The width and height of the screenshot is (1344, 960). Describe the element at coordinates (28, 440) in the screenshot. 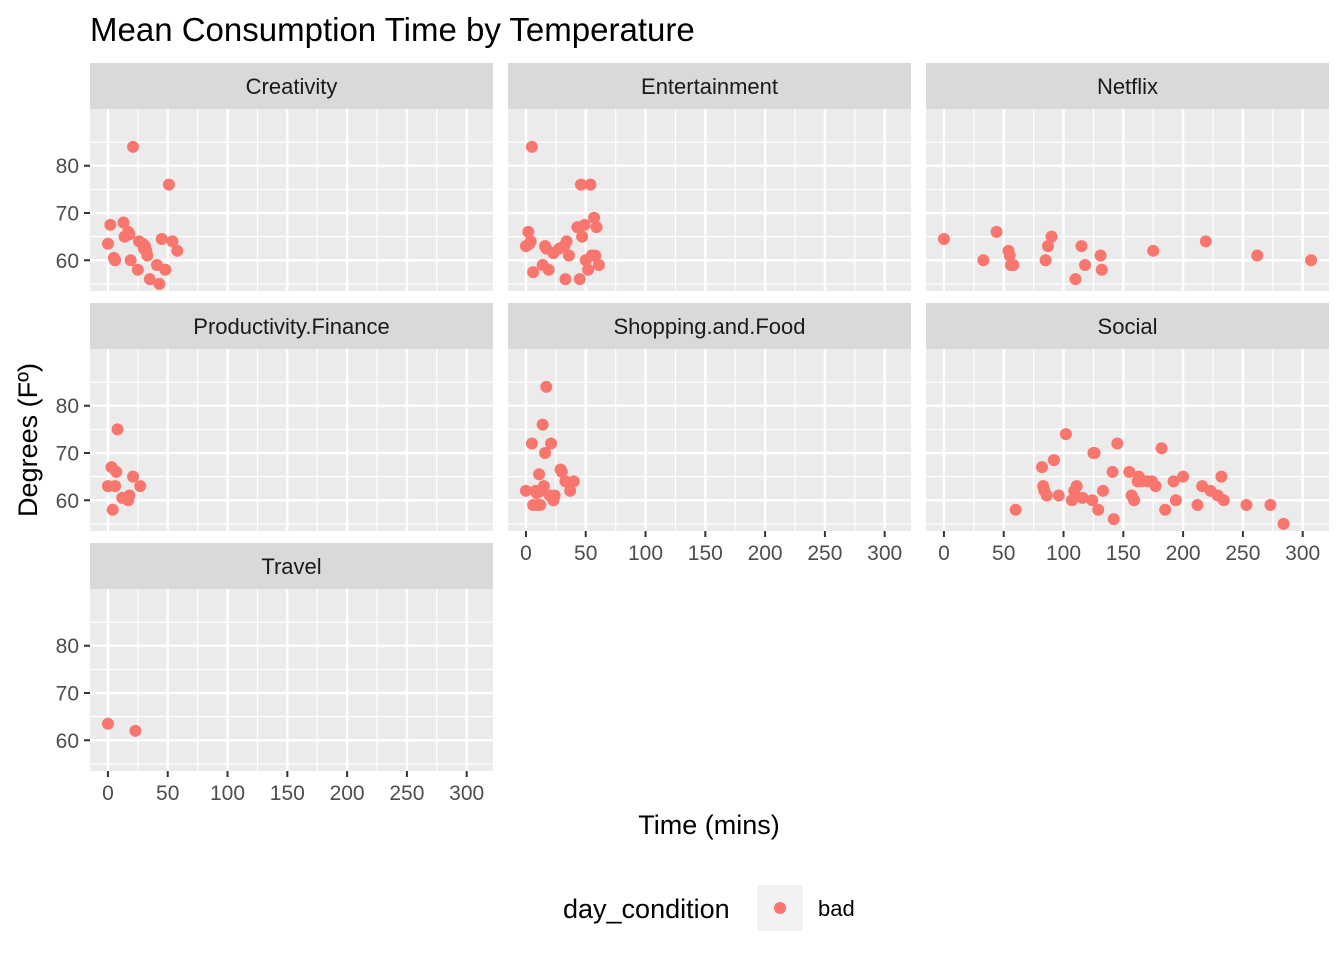

I see `y-axis-title: Degrees (Fº)` at that location.